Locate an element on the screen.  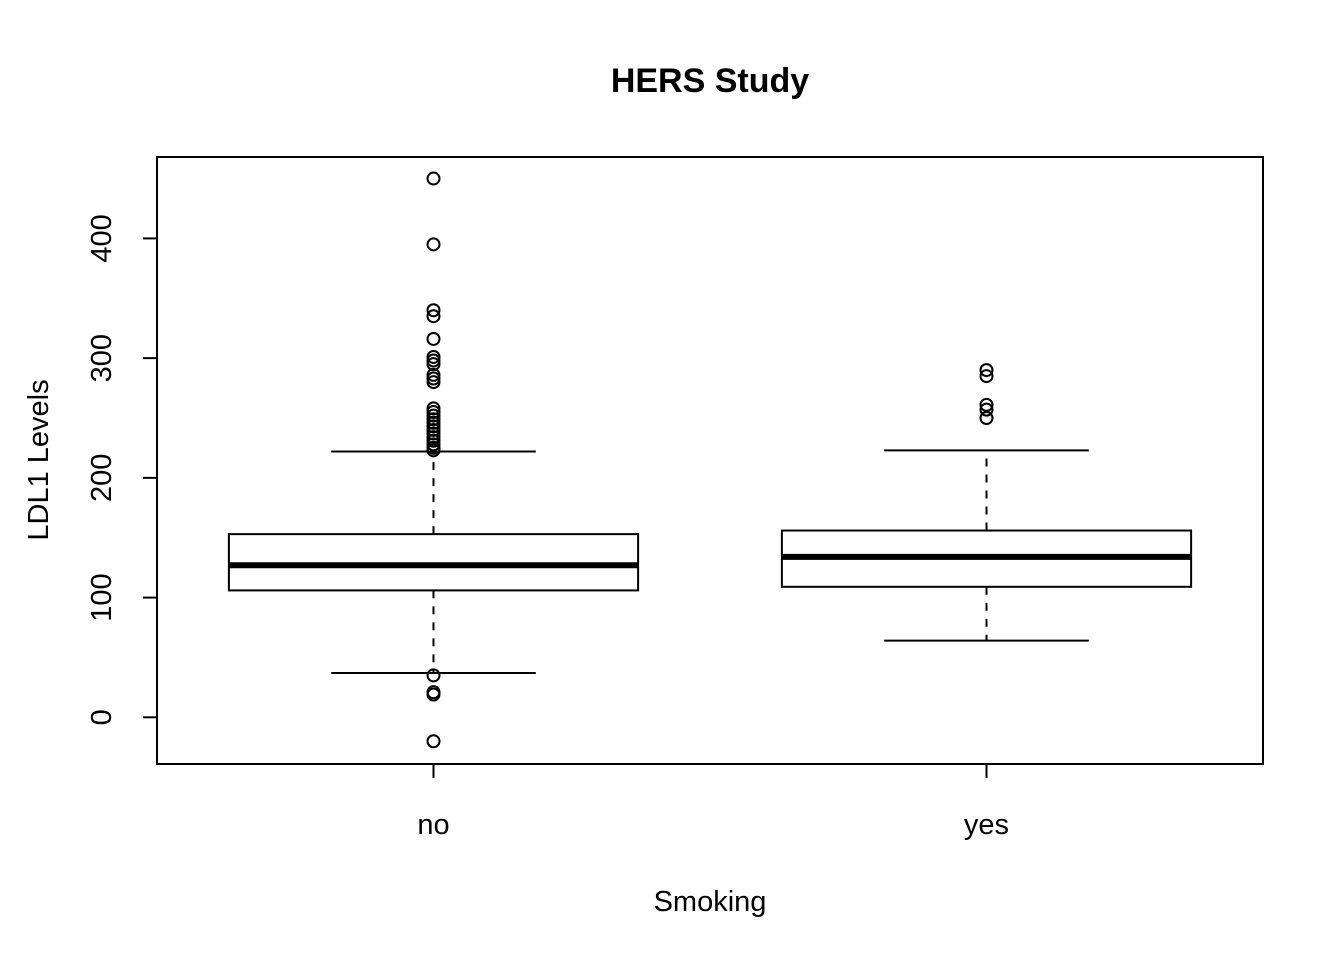
y-axis: 0 100 200 300 400 is located at coordinates (122, 469).